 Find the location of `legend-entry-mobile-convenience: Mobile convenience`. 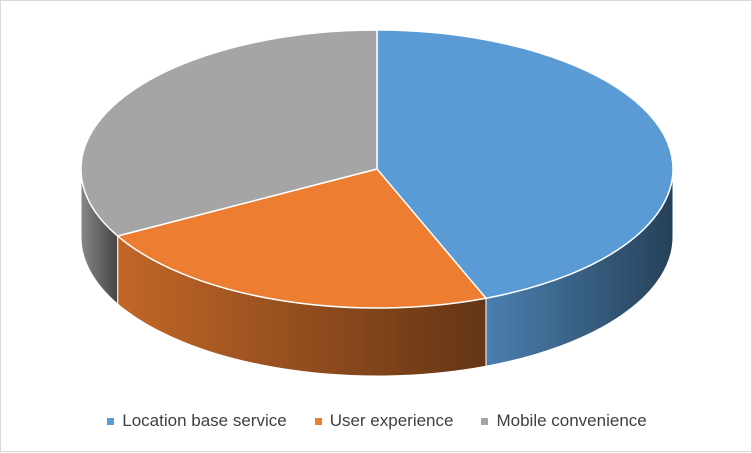

legend-entry-mobile-convenience: Mobile convenience is located at coordinates (564, 421).